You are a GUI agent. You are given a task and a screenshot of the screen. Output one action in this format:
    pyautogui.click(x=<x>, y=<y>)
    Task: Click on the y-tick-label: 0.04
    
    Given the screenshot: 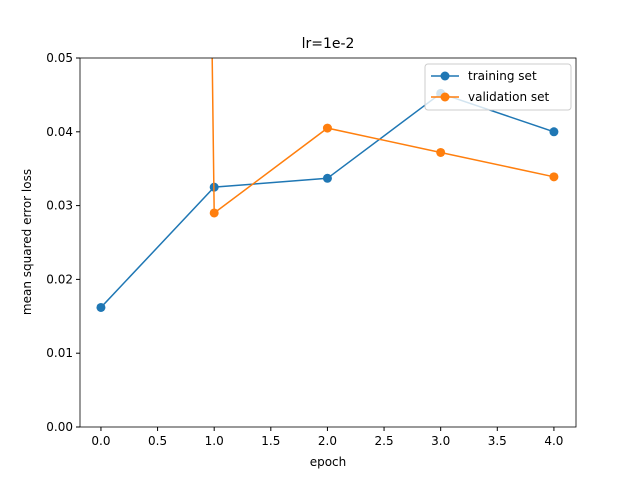 What is the action you would take?
    pyautogui.click(x=59, y=132)
    